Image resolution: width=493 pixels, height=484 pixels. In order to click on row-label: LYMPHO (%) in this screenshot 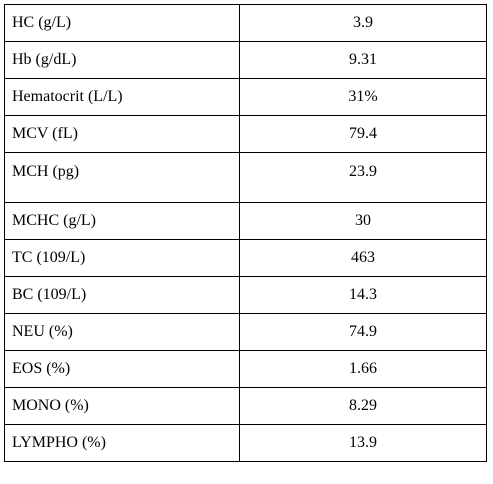, I will do `click(122, 443)`.